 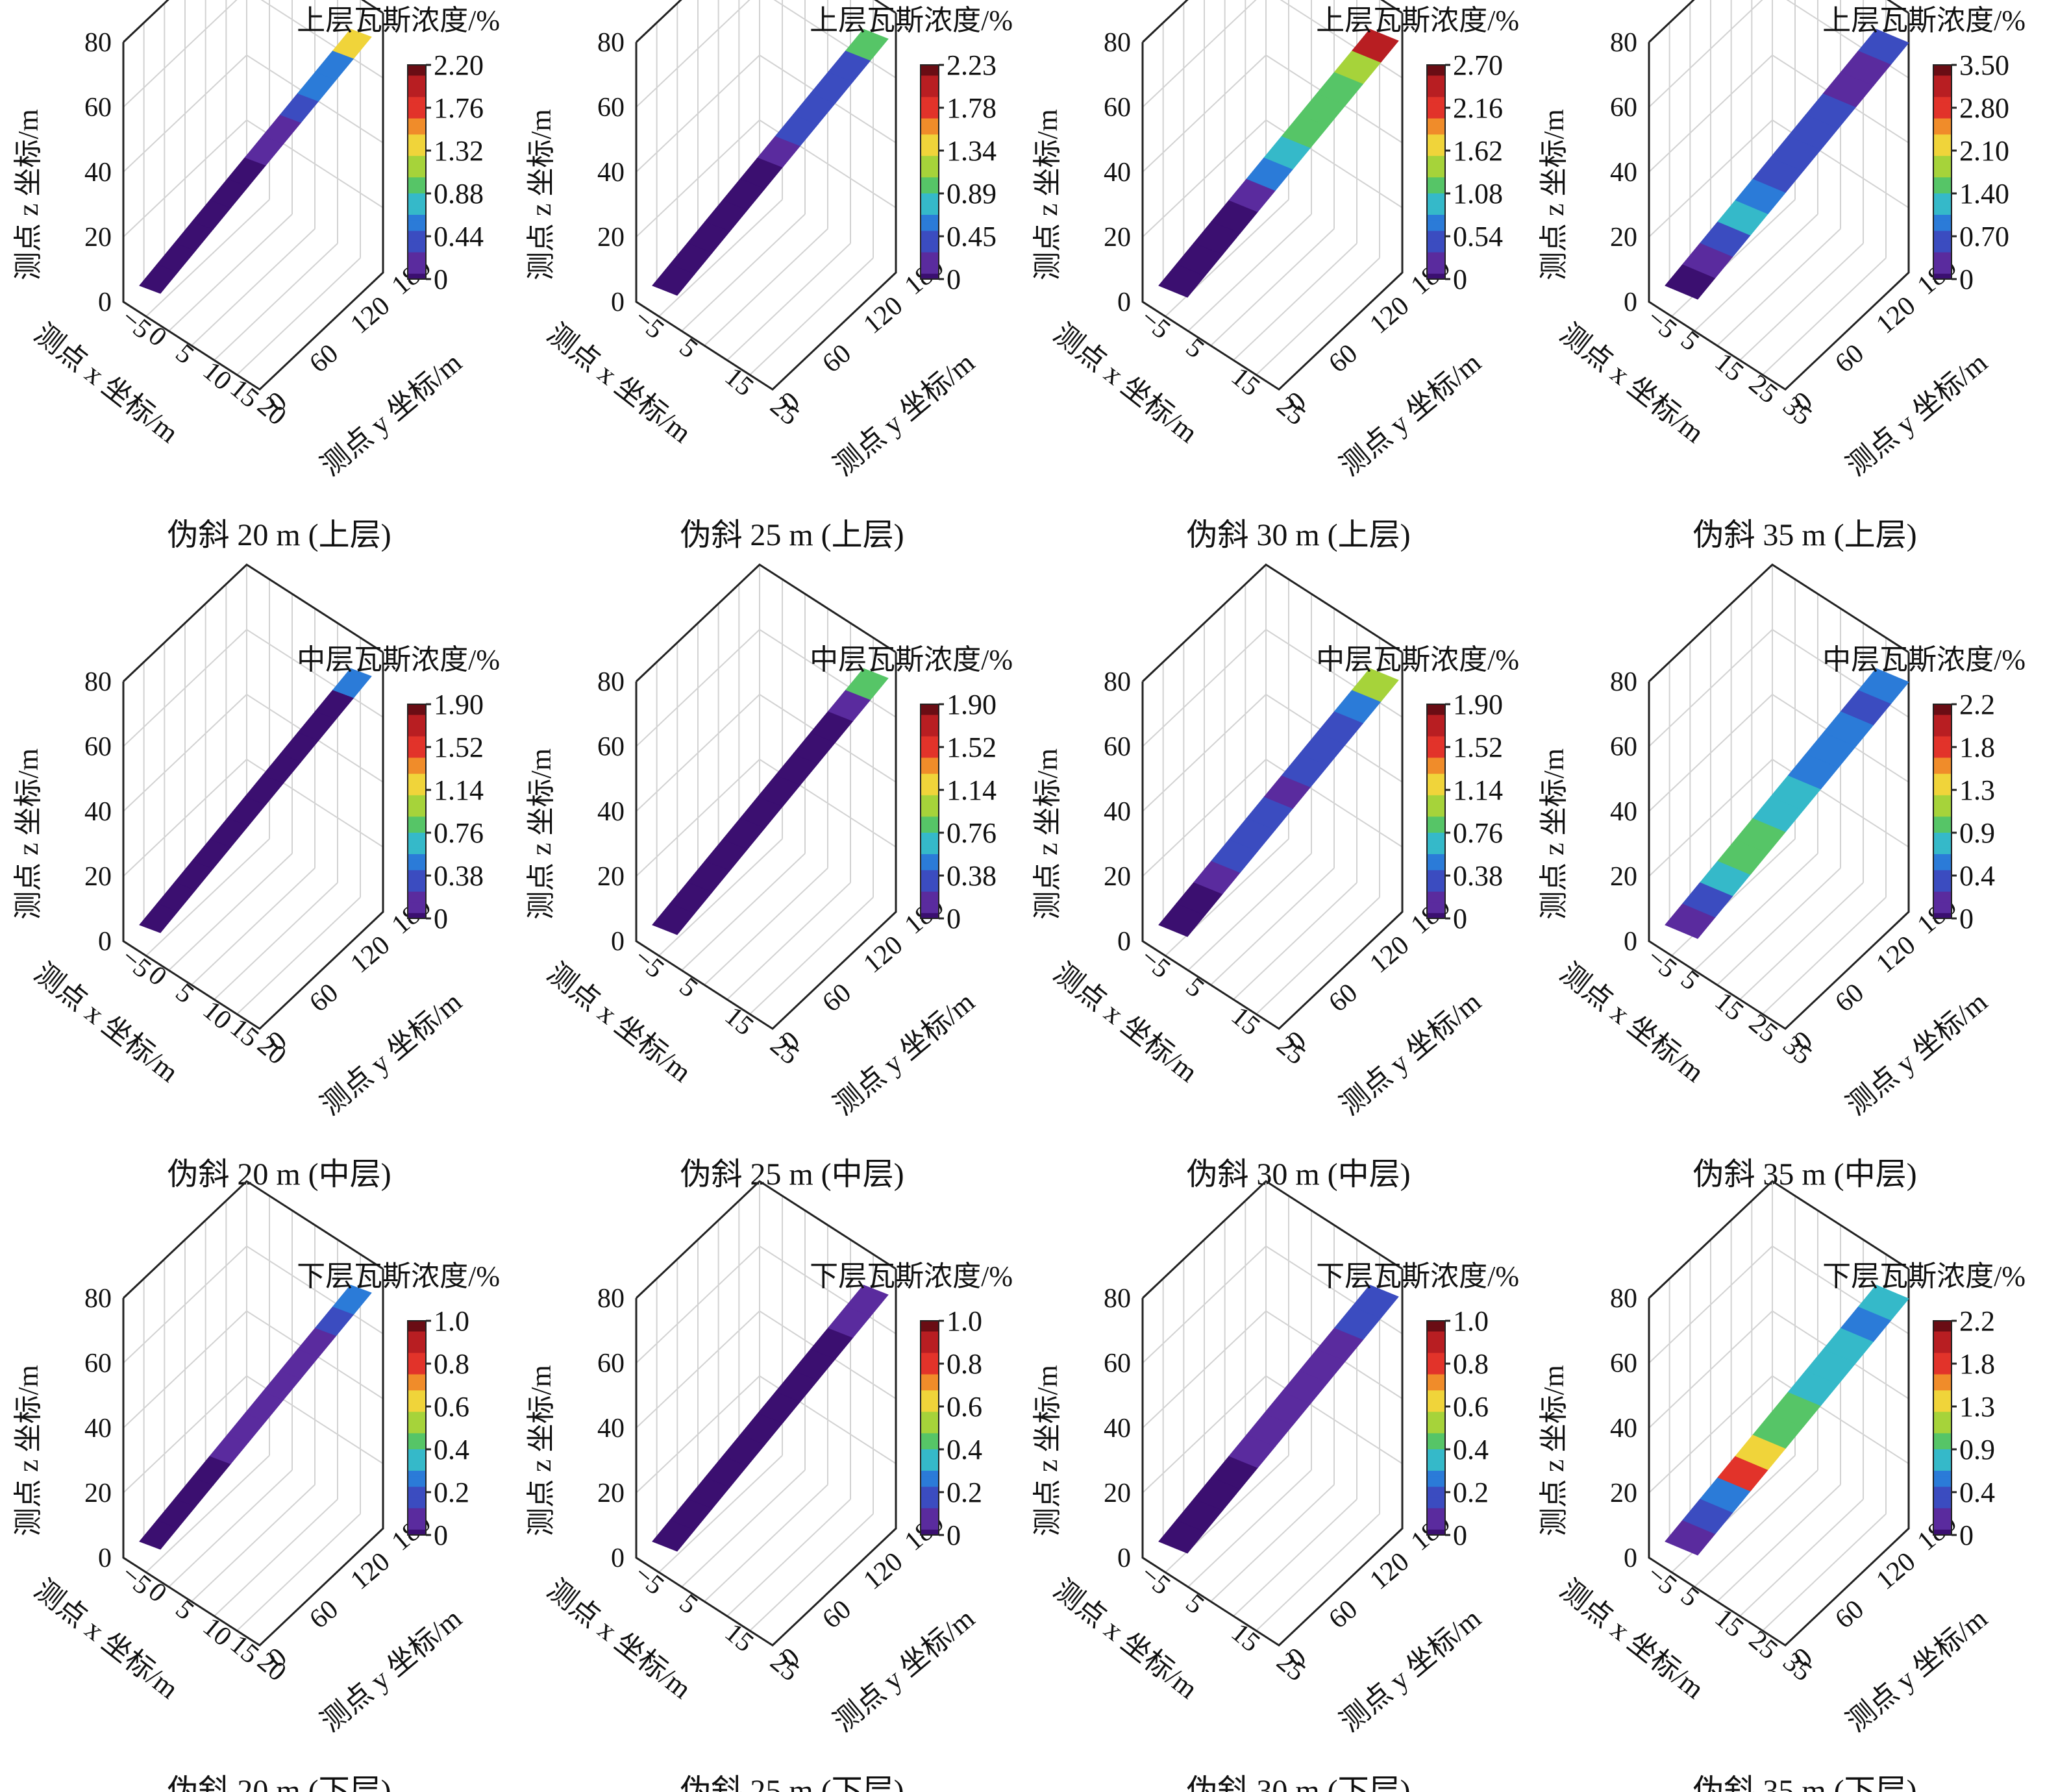 I want to click on x-axis-label: 测点 x 坐标/m, so click(x=1126, y=1022).